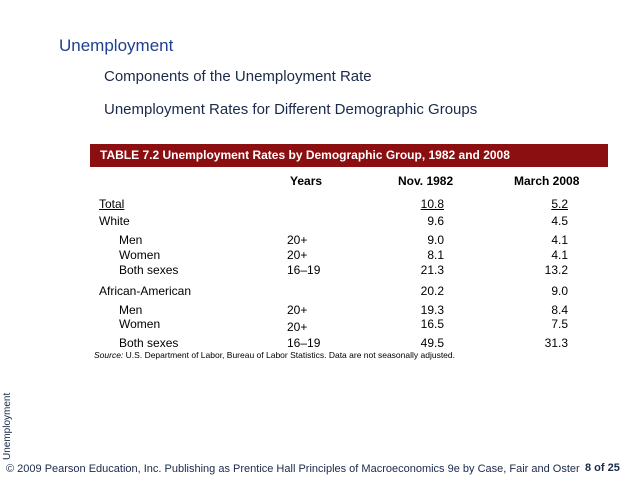 This screenshot has height=479, width=638. Describe the element at coordinates (131, 310) in the screenshot. I see `row-label-aa-men: Men` at that location.